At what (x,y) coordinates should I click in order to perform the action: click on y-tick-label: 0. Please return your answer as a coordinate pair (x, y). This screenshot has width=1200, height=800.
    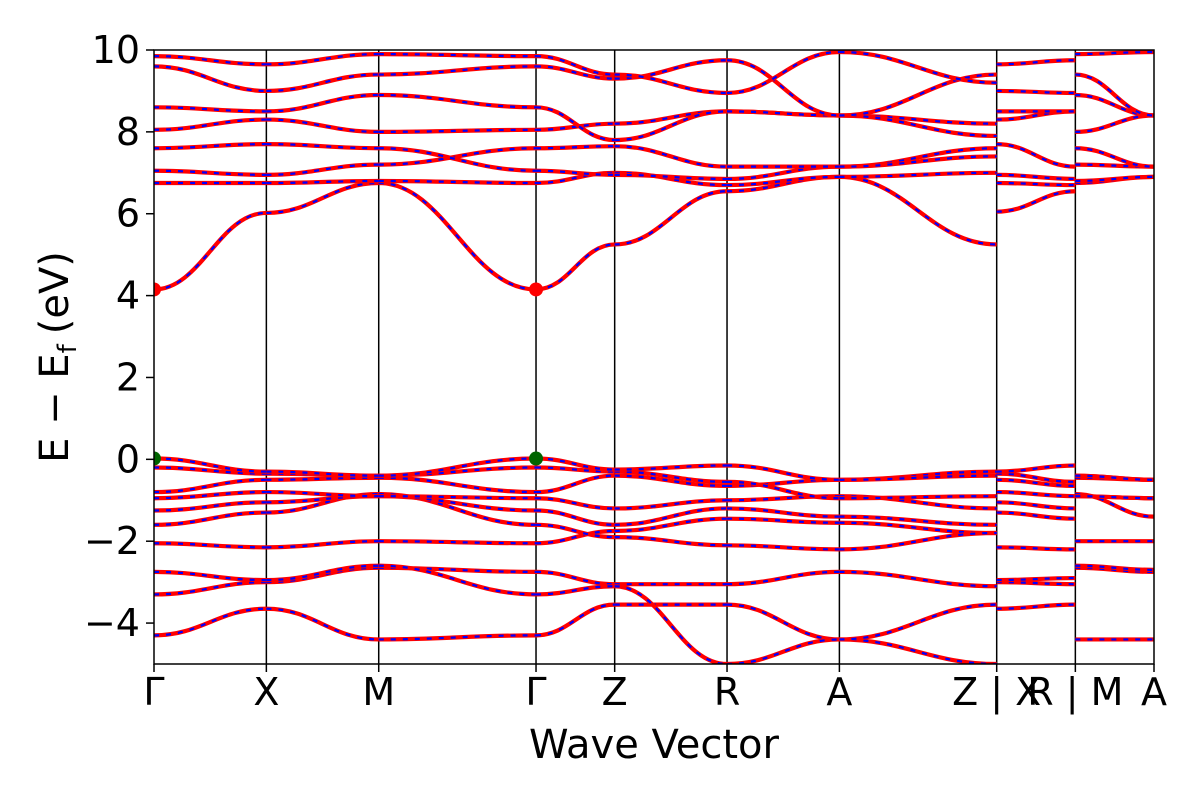
    Looking at the image, I should click on (128, 459).